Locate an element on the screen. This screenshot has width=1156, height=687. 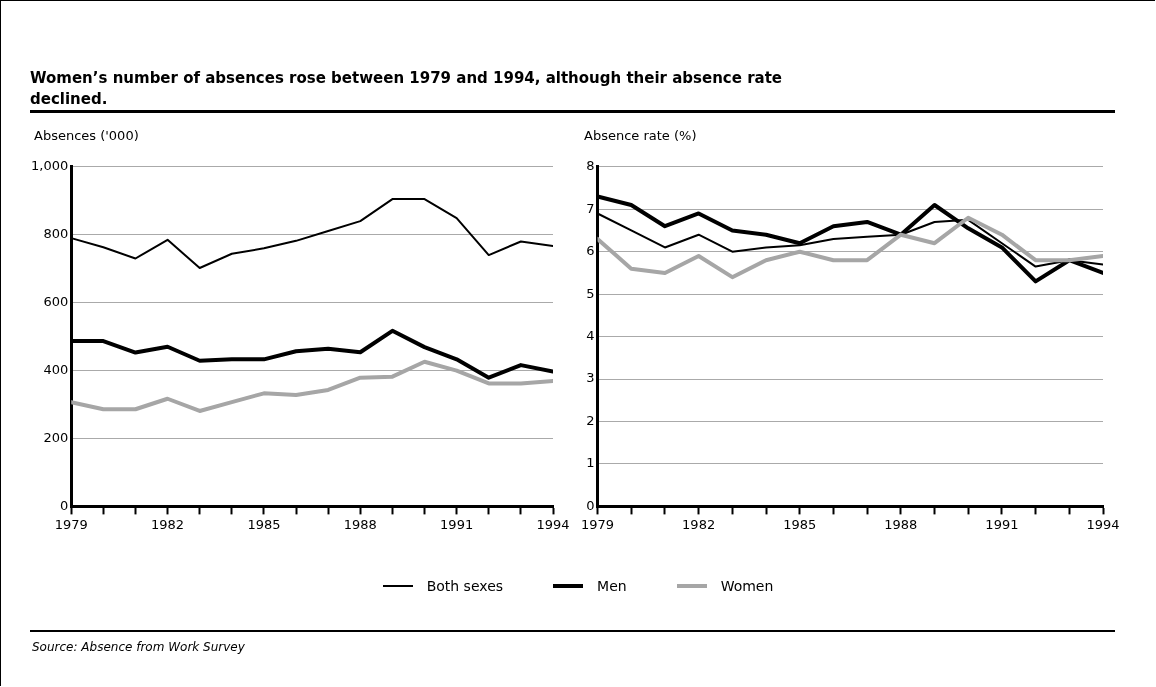
source-note: Source: Absence from Work Survey is located at coordinates (138, 647).